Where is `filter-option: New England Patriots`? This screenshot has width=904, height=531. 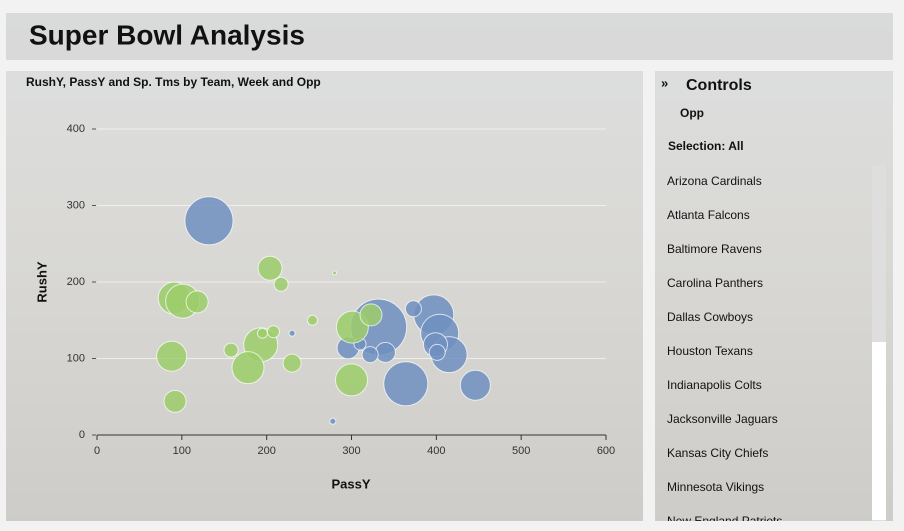
filter-option: New England Patriots is located at coordinates (724, 521).